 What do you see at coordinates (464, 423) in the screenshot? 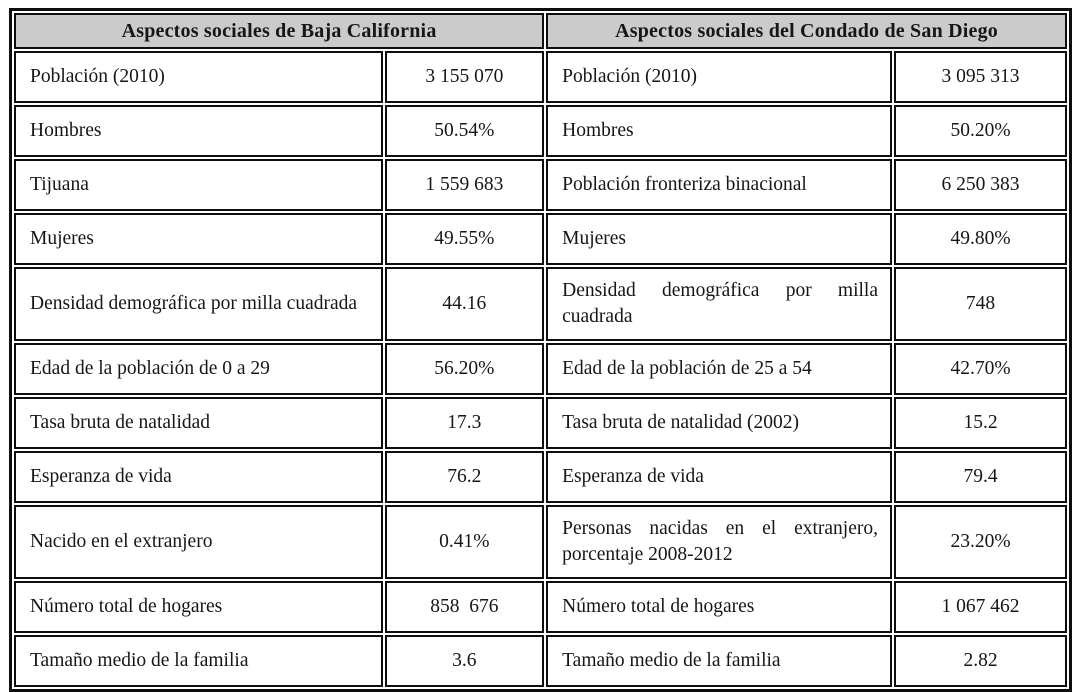
I see `left-value-cell: 17.3` at bounding box center [464, 423].